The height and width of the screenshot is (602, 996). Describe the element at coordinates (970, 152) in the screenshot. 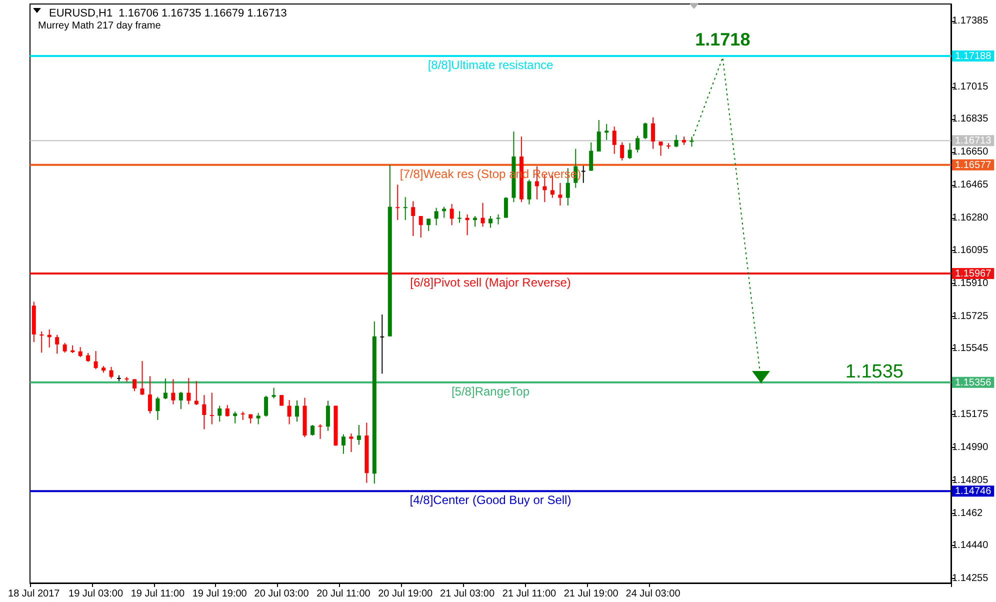

I see `y-tick-label: 1.16650` at that location.